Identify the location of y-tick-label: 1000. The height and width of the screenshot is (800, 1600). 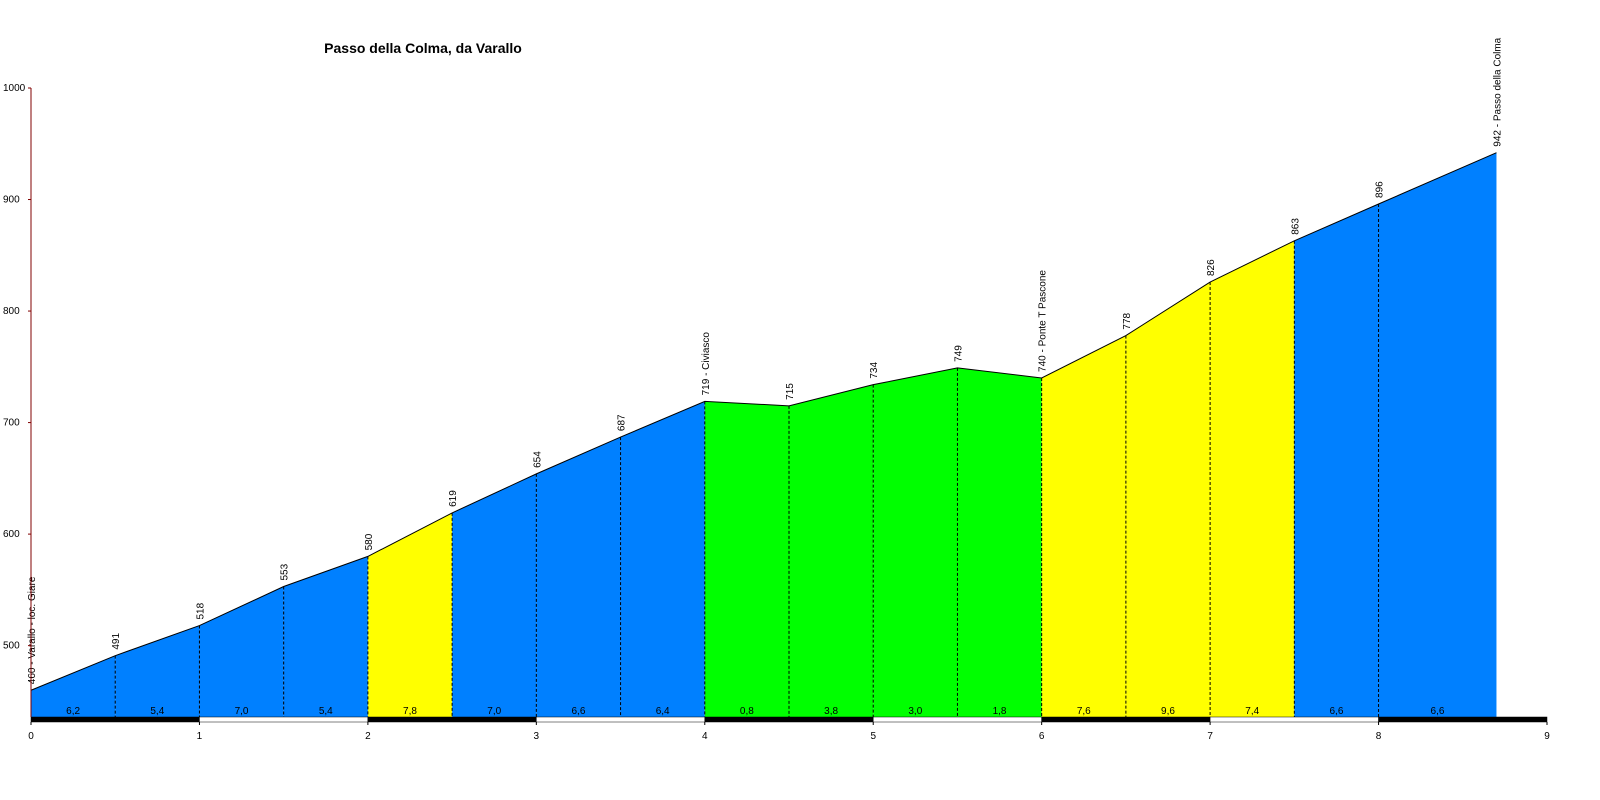
(14, 88).